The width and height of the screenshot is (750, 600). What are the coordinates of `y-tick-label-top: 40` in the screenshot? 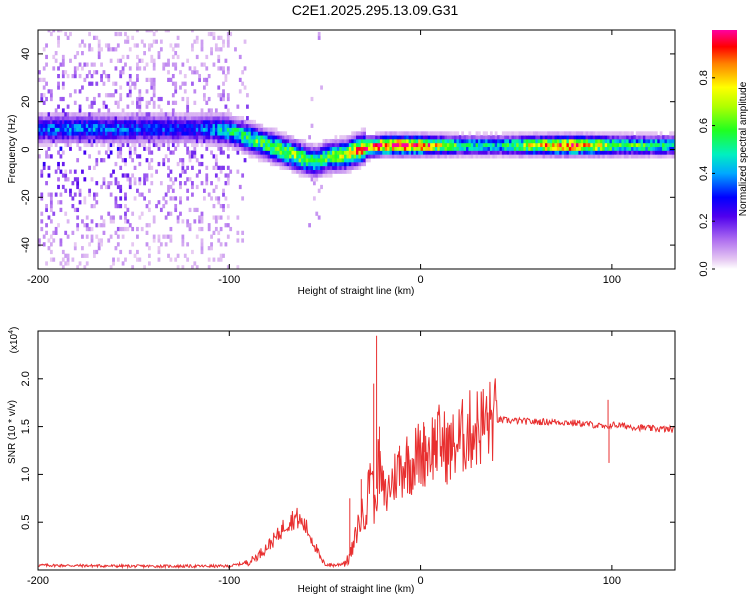 It's located at (26, 54).